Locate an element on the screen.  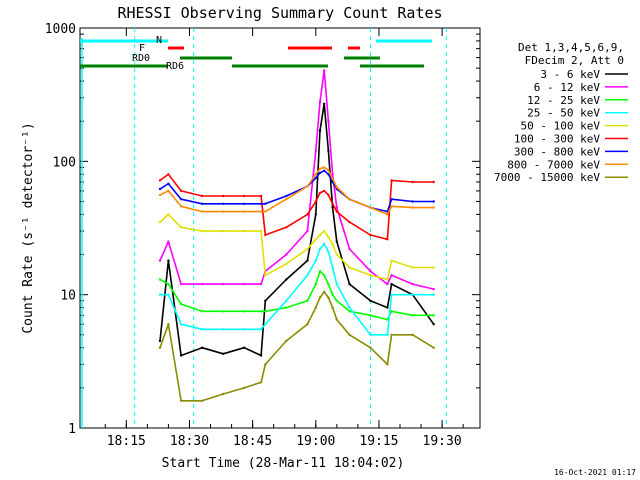
x-tick-label: 18:30 is located at coordinates (189, 441).